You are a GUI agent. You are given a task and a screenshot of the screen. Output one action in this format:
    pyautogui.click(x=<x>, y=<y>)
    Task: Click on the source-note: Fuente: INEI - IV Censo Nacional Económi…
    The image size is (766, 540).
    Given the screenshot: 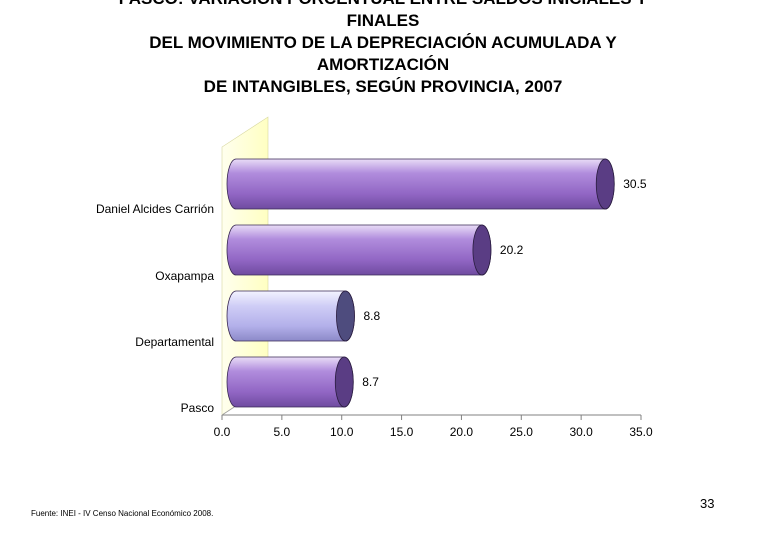 What is the action you would take?
    pyautogui.click(x=122, y=513)
    